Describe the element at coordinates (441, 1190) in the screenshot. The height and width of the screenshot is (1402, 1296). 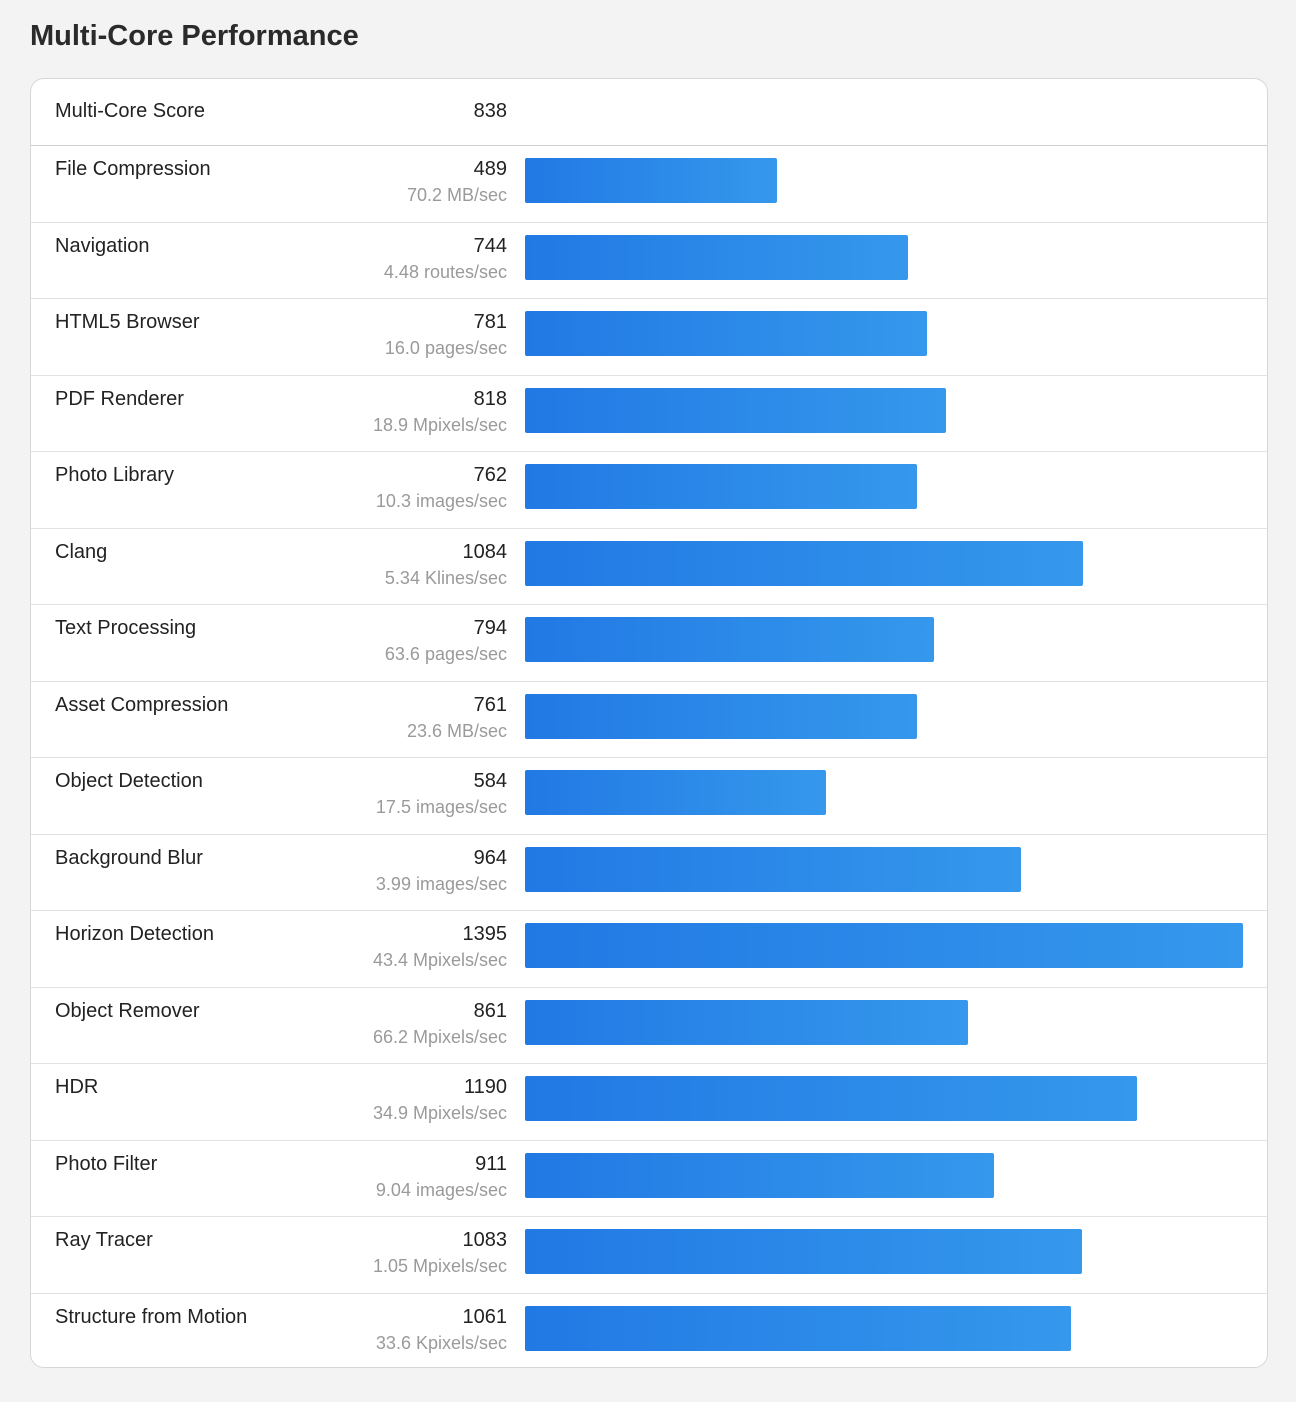
I see `benchmark-rate: 9.04 images/sec` at that location.